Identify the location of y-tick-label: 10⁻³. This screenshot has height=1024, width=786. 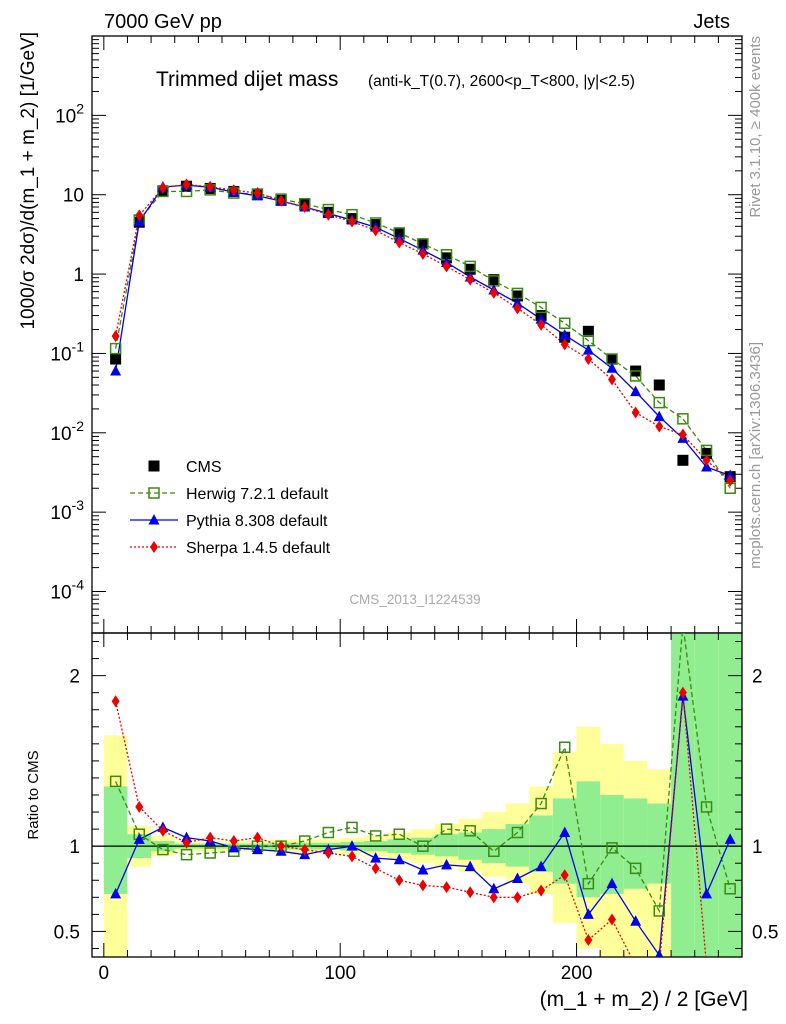
(67, 510).